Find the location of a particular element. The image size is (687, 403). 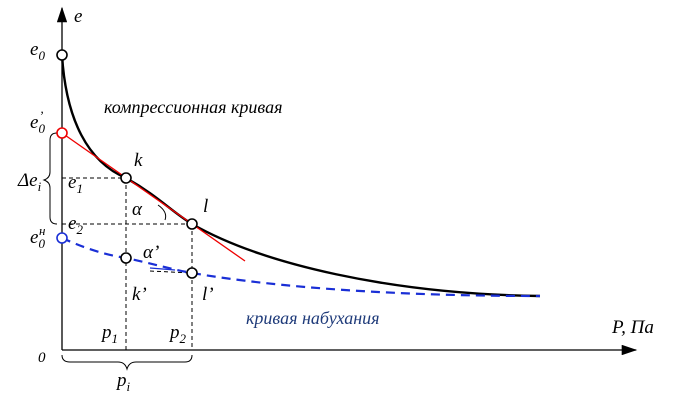

label-sup: ’ is located at coordinates (41, 115).